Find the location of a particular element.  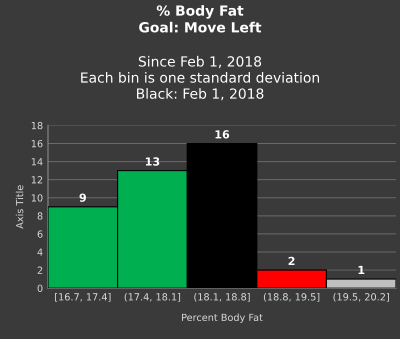

y-tick-label: 4 is located at coordinates (40, 252).